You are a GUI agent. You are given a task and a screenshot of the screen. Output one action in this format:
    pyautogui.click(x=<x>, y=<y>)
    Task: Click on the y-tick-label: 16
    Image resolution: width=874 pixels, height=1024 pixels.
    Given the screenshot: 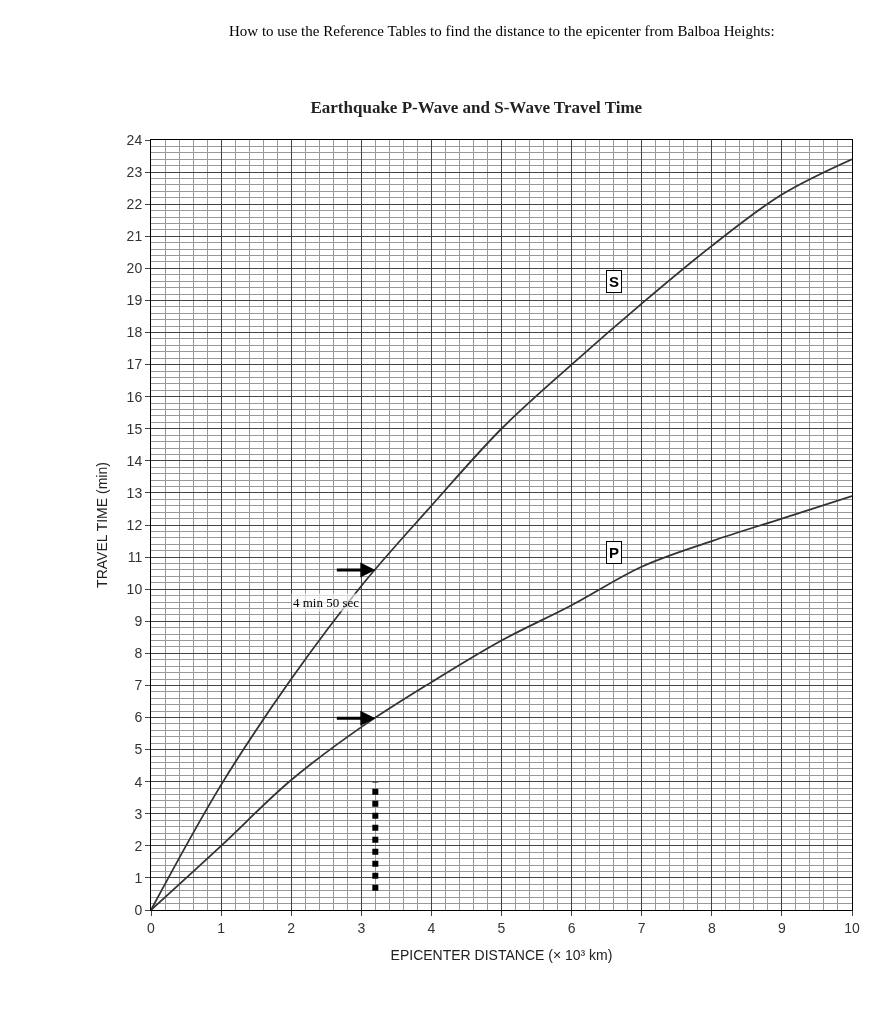 What is the action you would take?
    pyautogui.click(x=134, y=396)
    